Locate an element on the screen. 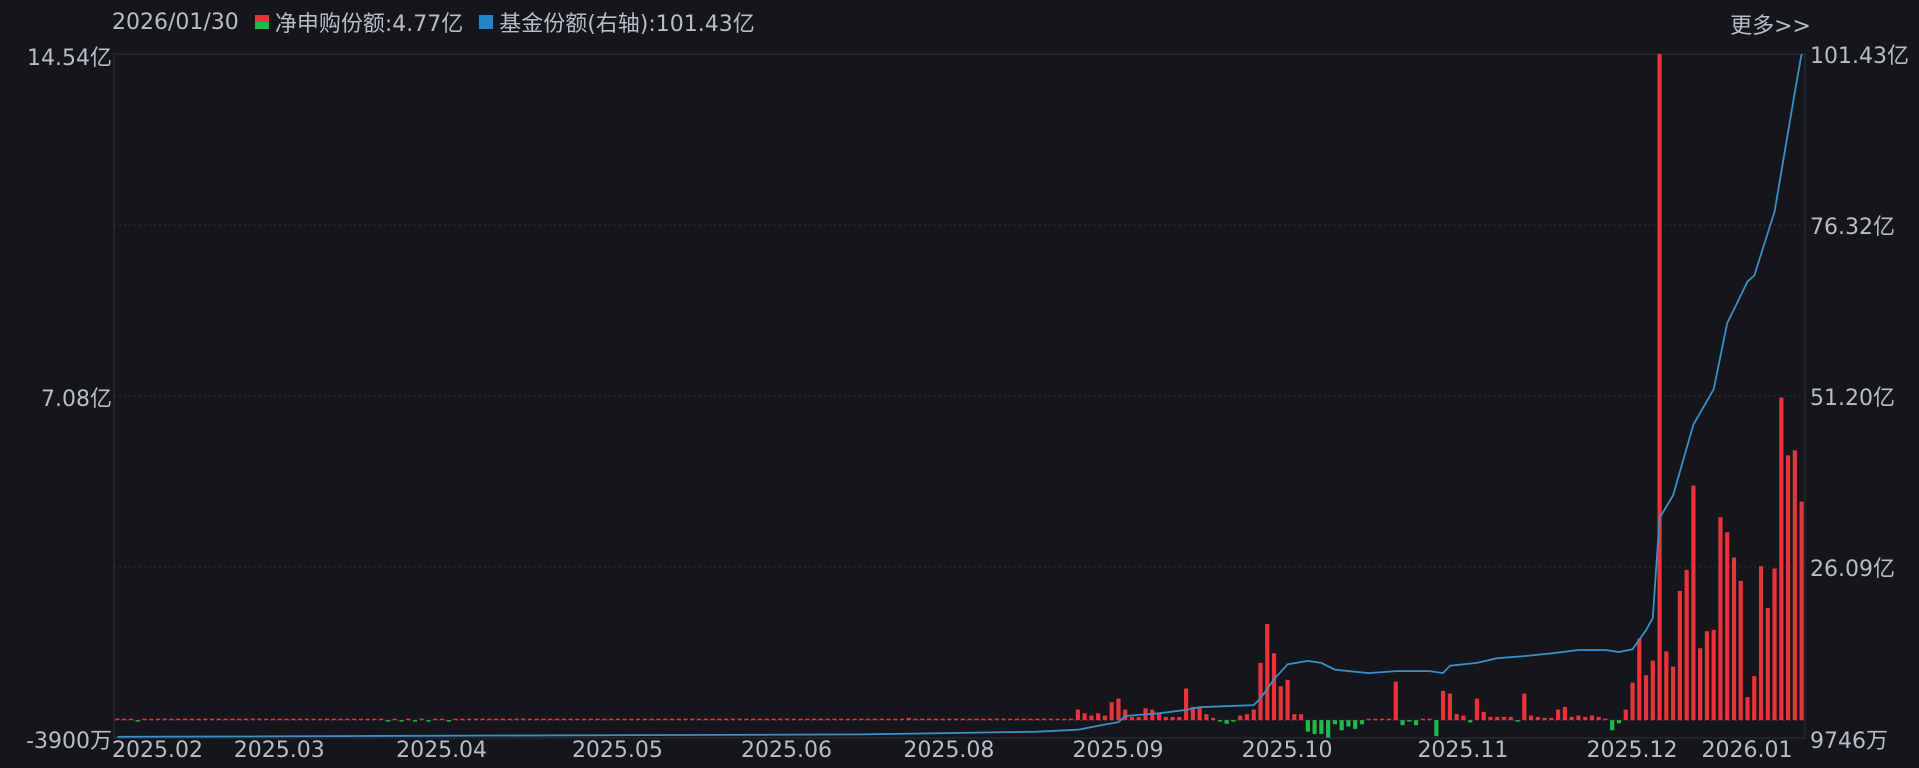 This screenshot has width=1919, height=768. x-tick-label: 2025.10 is located at coordinates (1287, 750).